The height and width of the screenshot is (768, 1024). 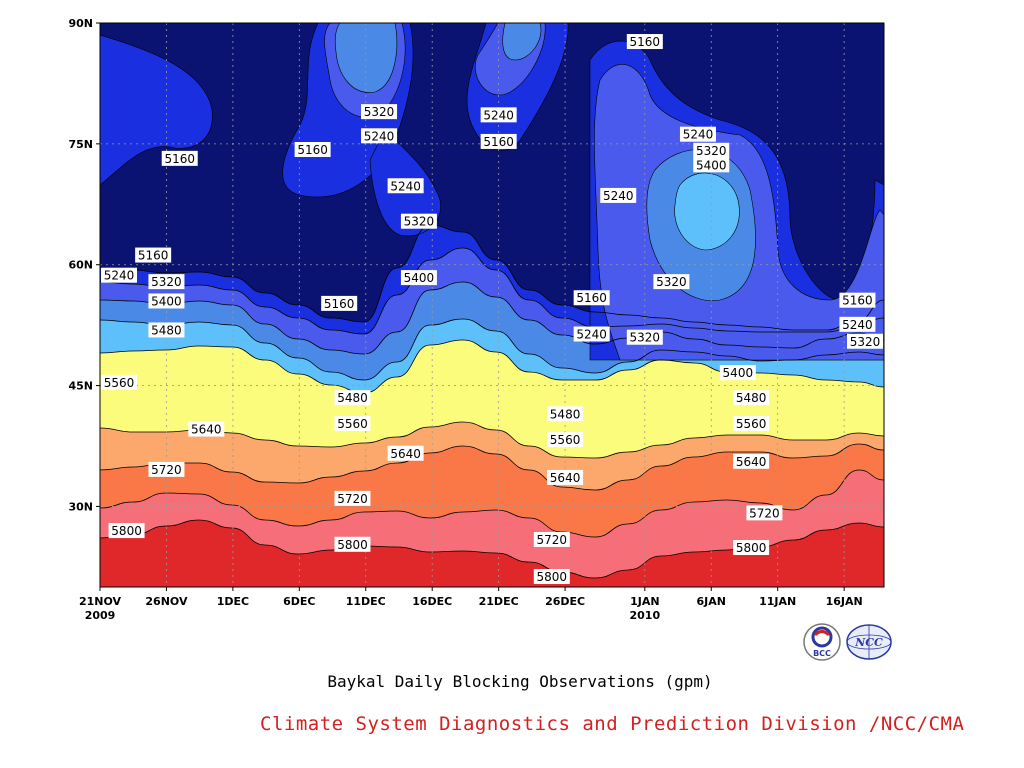 I want to click on x-tick-label: 21NOV, so click(x=100, y=601).